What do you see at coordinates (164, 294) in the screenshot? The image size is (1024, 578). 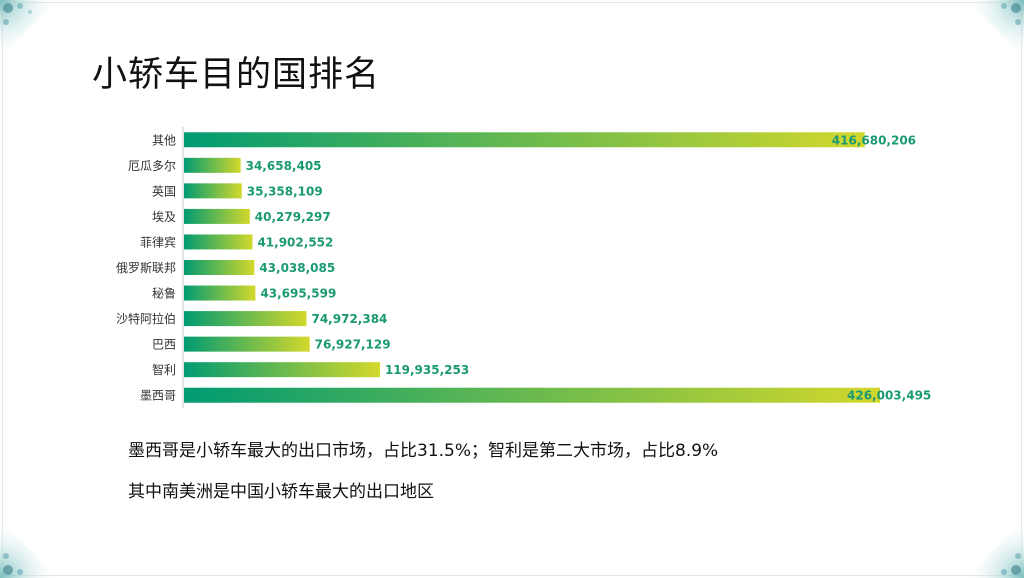 I see `category-label: 秘鲁` at bounding box center [164, 294].